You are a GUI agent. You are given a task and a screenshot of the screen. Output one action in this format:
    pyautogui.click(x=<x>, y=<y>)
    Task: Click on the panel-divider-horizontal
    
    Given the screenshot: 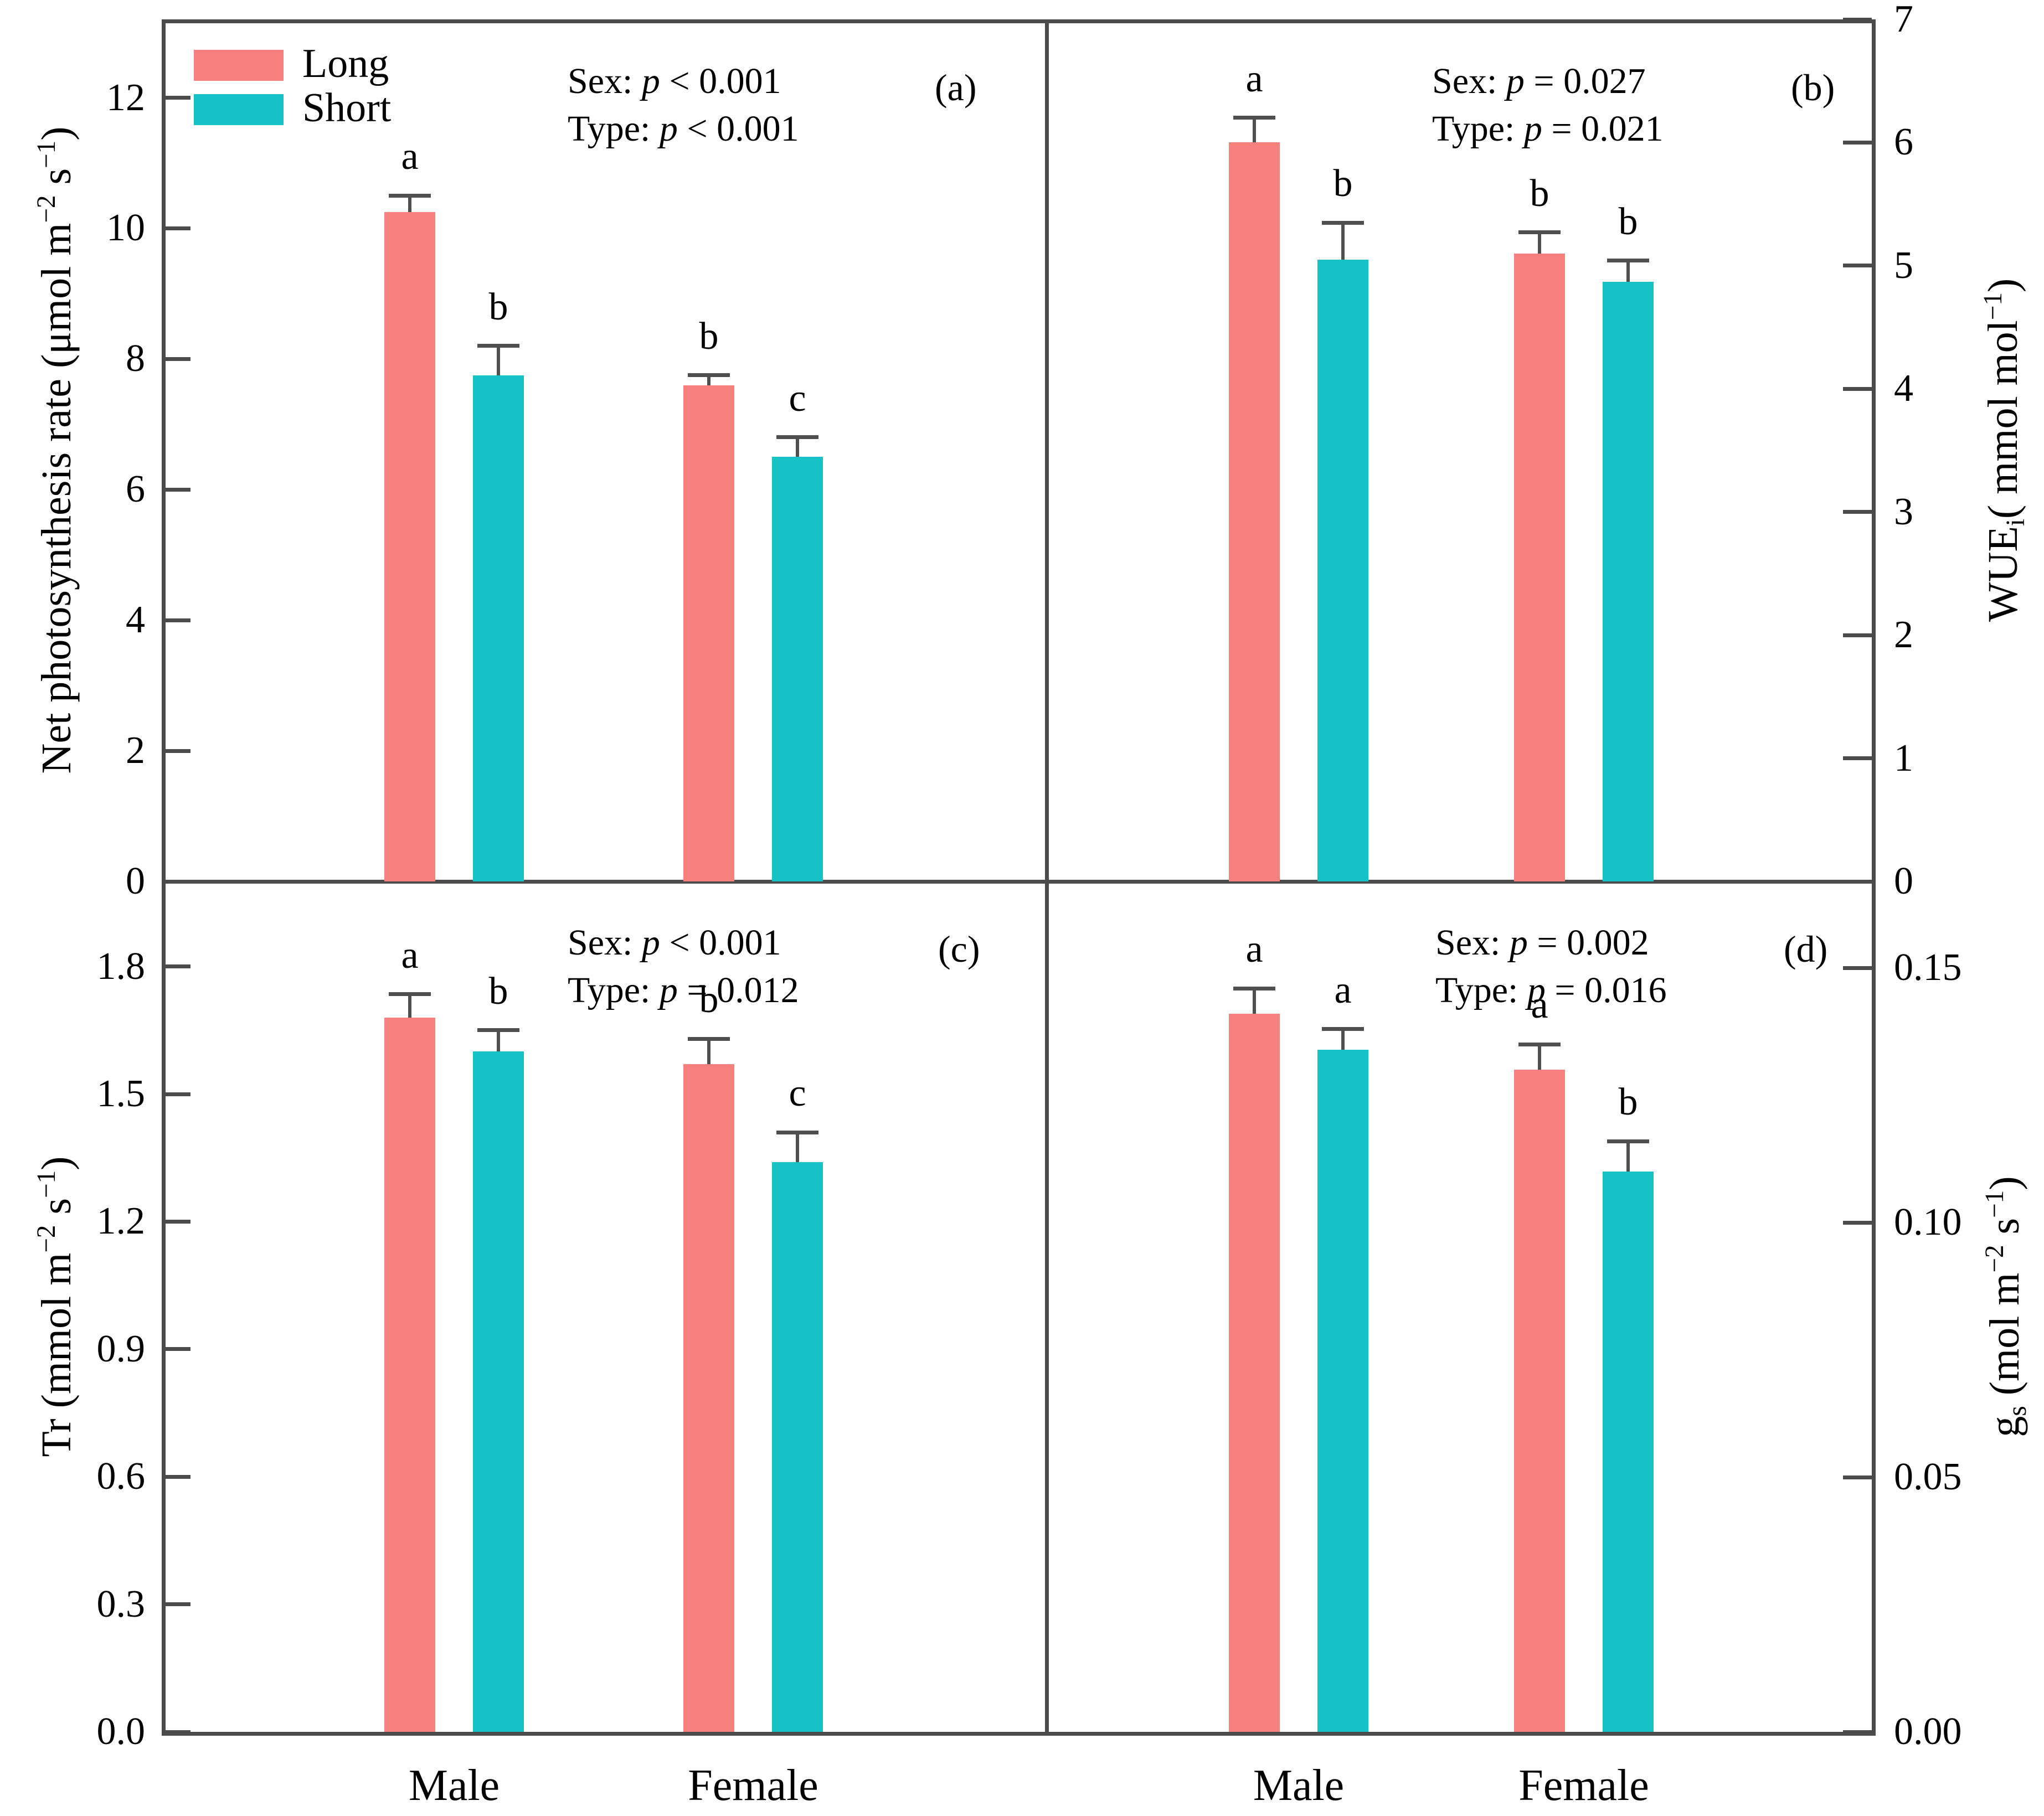 What is the action you would take?
    pyautogui.click(x=1019, y=882)
    